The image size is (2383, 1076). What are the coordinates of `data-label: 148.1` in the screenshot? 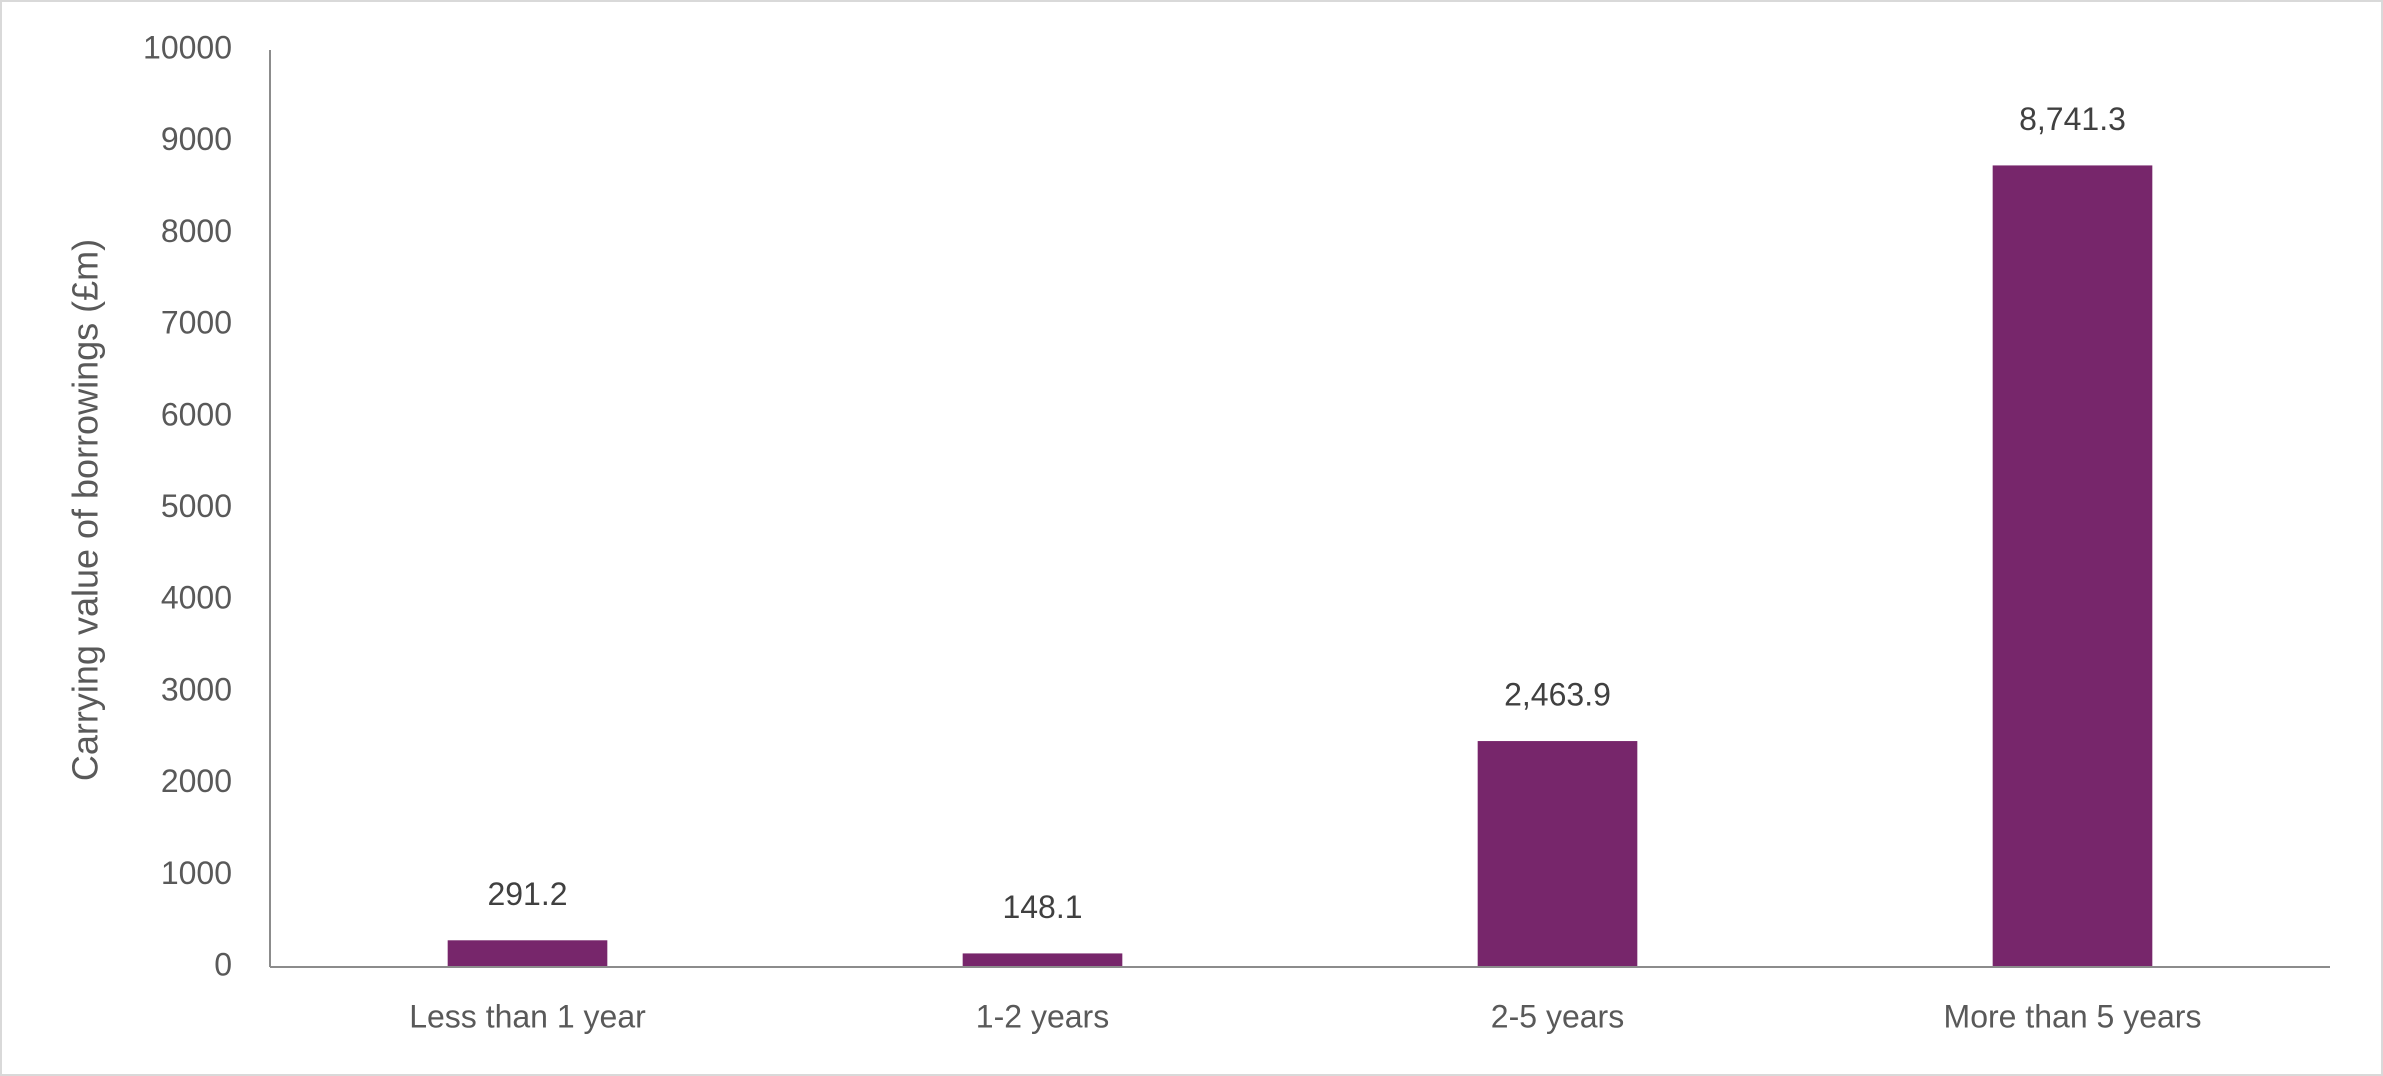 It's located at (1042, 907).